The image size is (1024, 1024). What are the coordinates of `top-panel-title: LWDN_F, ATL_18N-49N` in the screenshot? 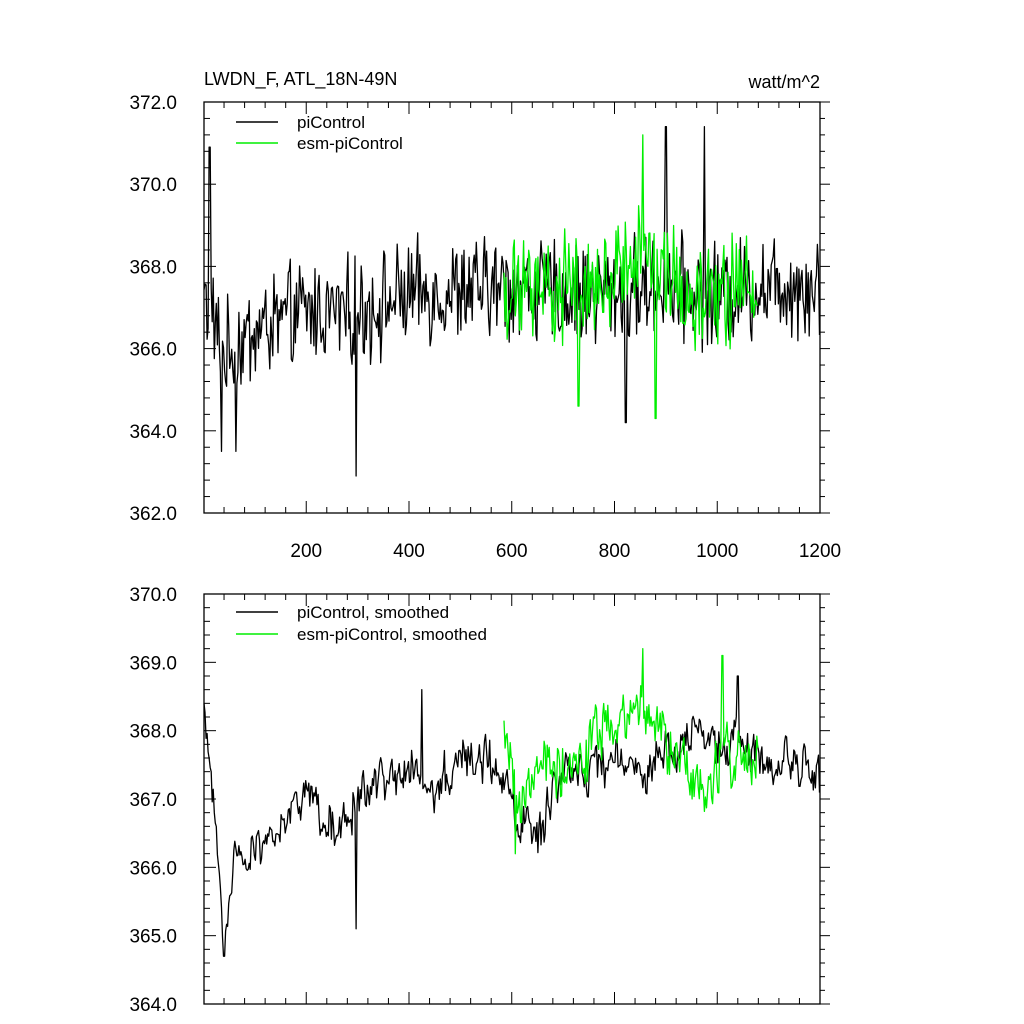 It's located at (300, 79).